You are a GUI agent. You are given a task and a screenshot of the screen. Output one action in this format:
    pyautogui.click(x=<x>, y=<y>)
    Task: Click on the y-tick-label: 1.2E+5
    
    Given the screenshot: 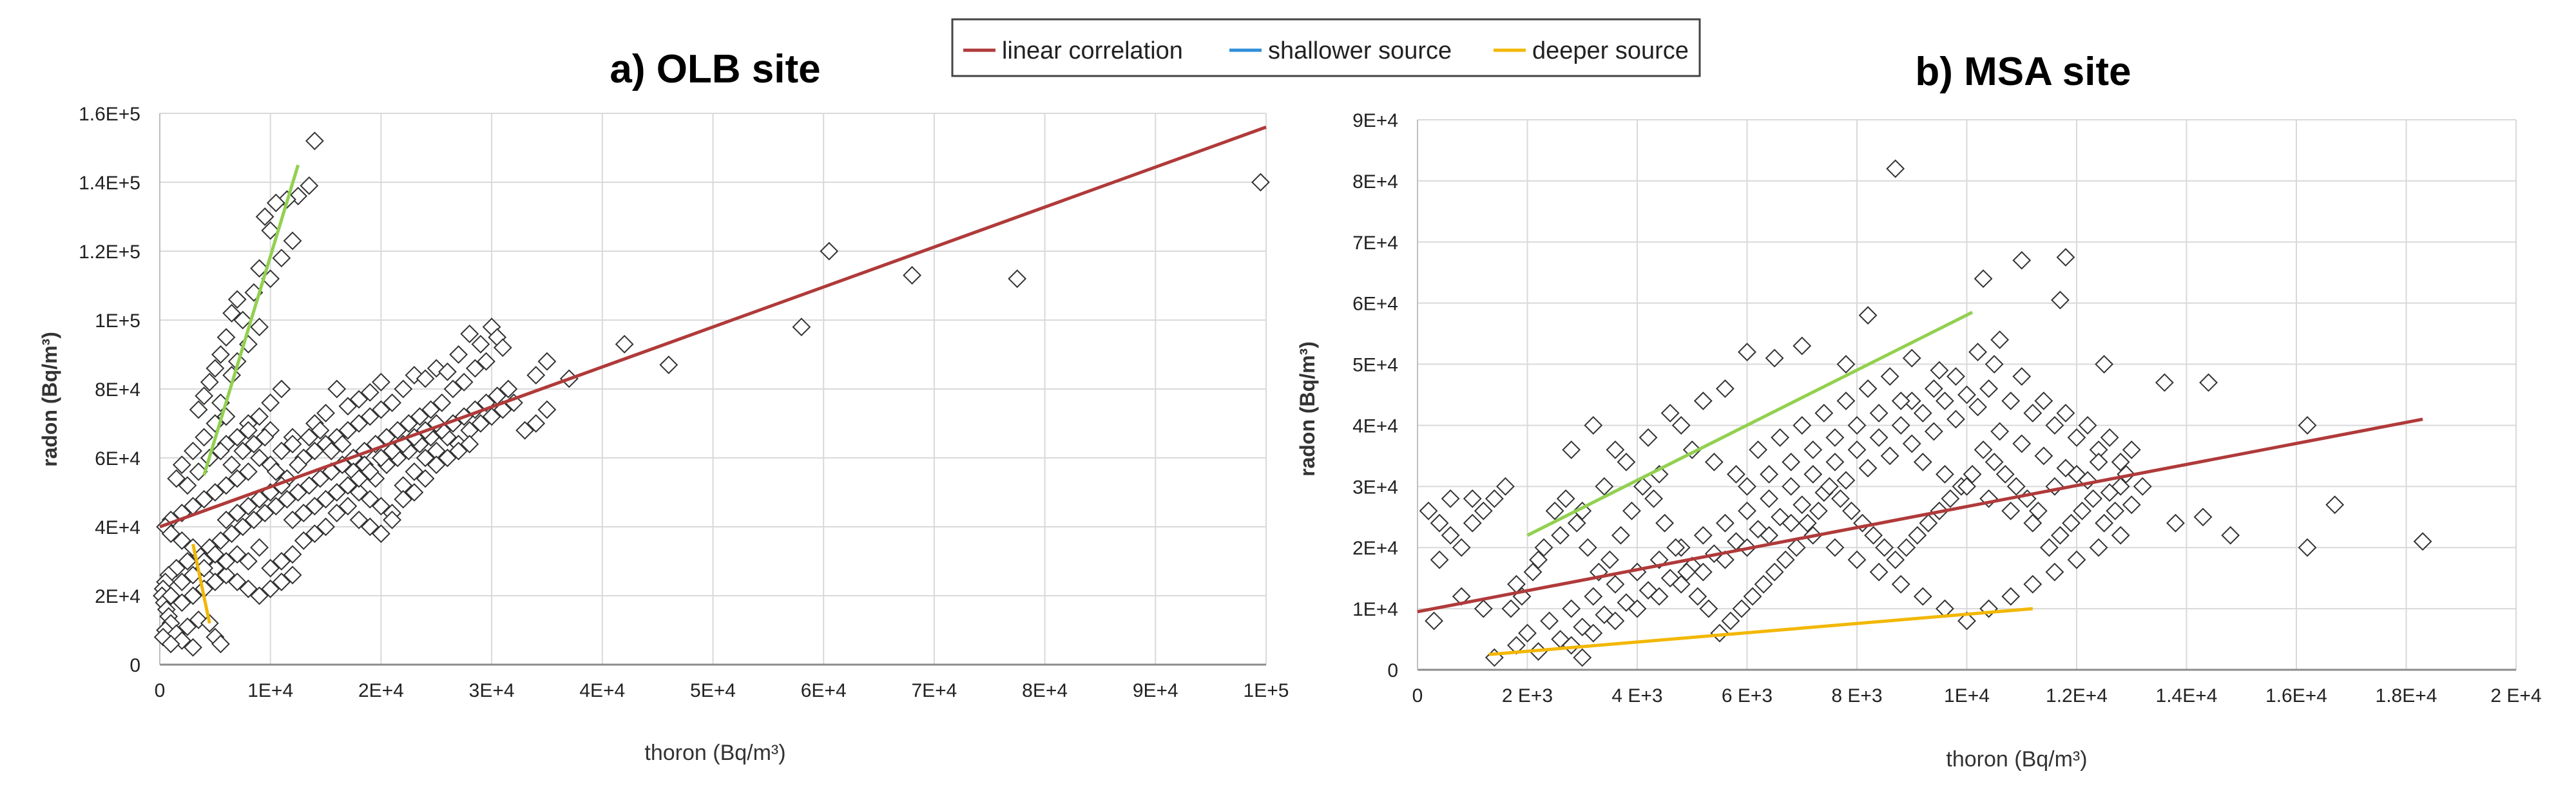 What is the action you would take?
    pyautogui.click(x=109, y=252)
    